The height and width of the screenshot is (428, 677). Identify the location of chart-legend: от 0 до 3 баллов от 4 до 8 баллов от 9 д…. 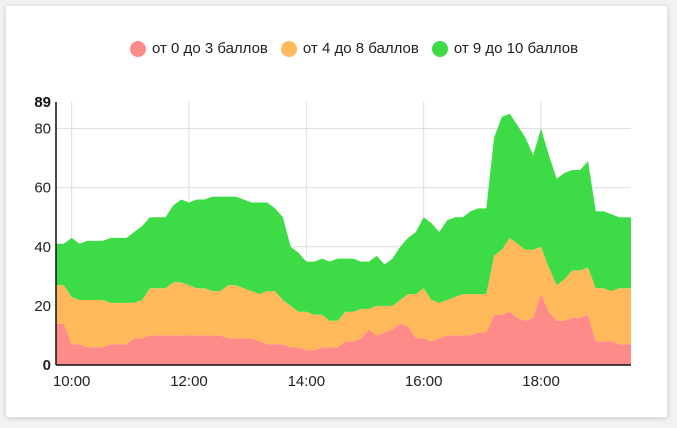
(360, 48).